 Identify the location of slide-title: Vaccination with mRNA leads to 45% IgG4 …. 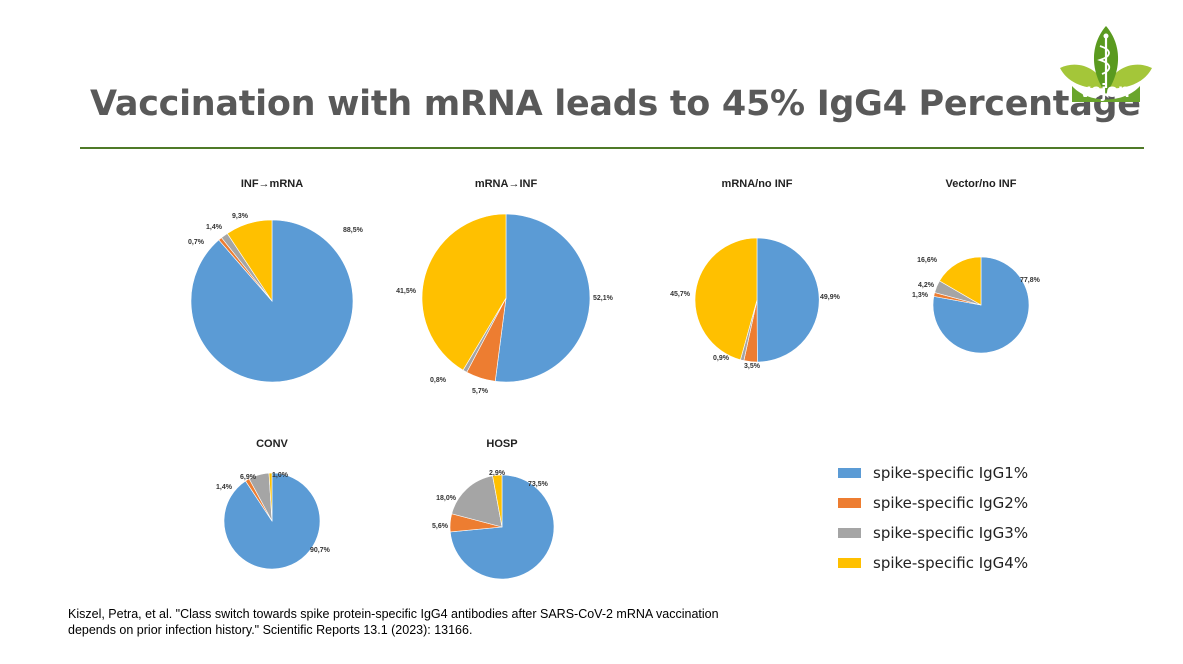
(615, 104).